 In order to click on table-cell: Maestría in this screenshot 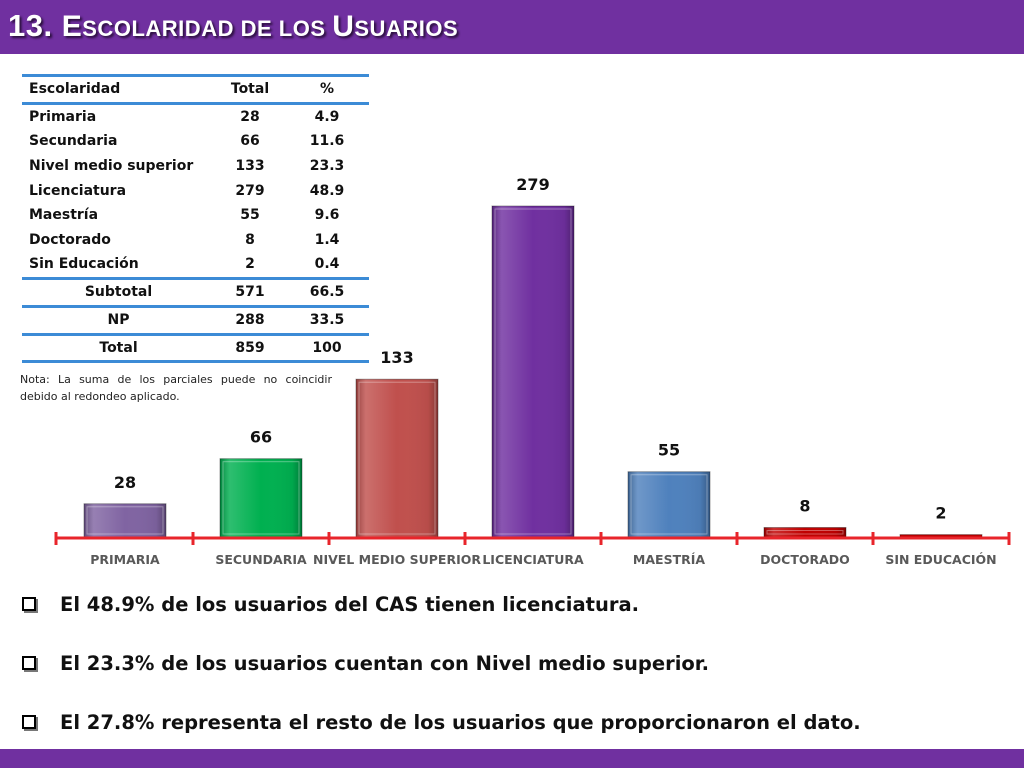, I will do `click(64, 215)`.